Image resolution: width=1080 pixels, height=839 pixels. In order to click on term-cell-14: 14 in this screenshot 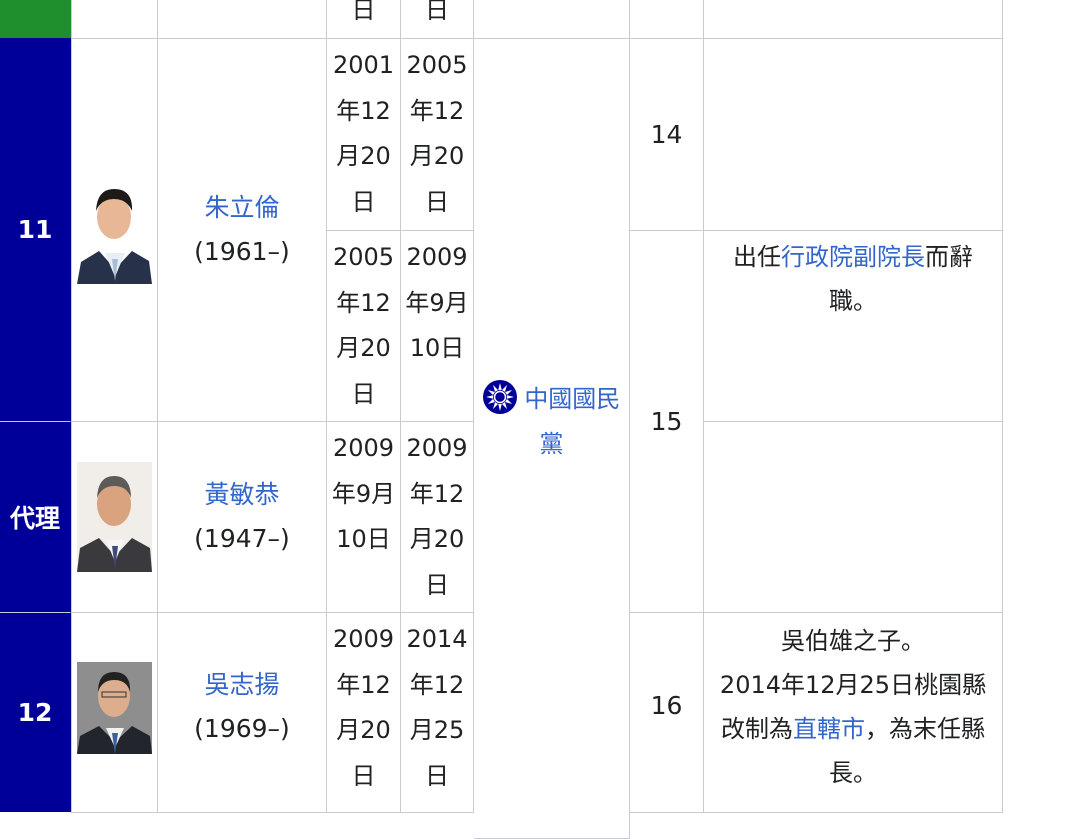, I will do `click(667, 135)`.